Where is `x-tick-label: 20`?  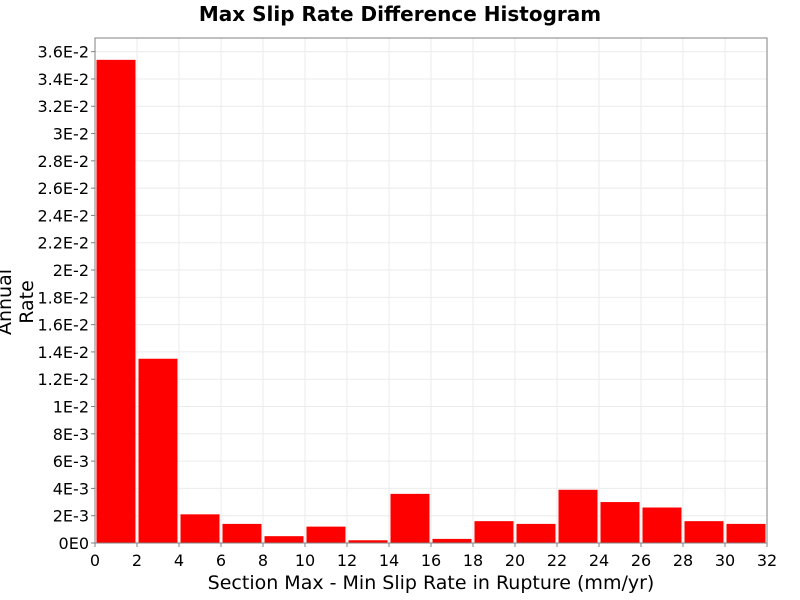 x-tick-label: 20 is located at coordinates (515, 560).